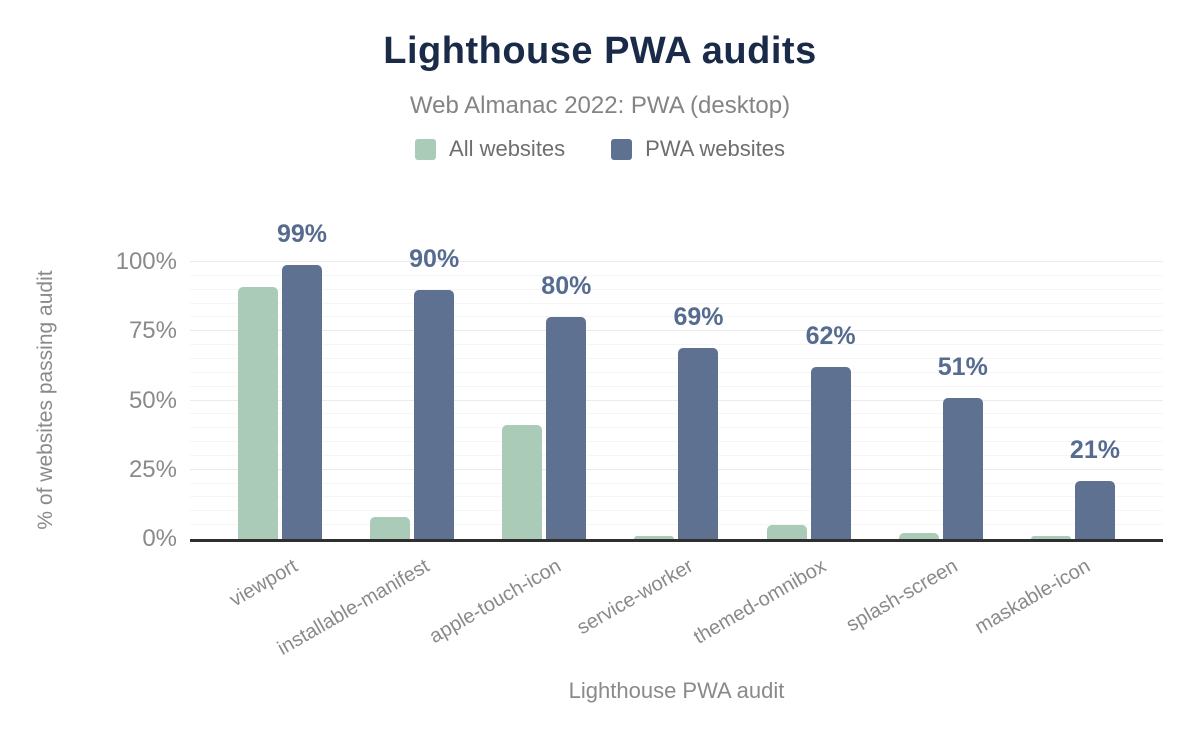 The height and width of the screenshot is (742, 1200). What do you see at coordinates (45, 400) in the screenshot?
I see `y-axis-title: % of websites passing audit` at bounding box center [45, 400].